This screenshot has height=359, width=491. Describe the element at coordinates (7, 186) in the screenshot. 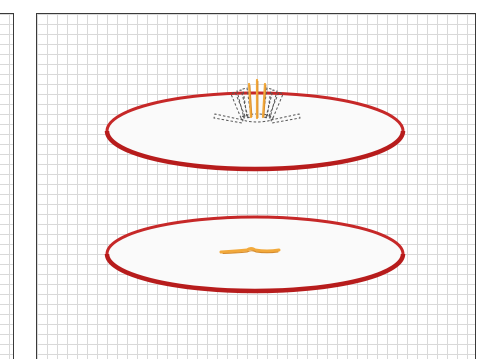

I see `left-panel-edge` at that location.